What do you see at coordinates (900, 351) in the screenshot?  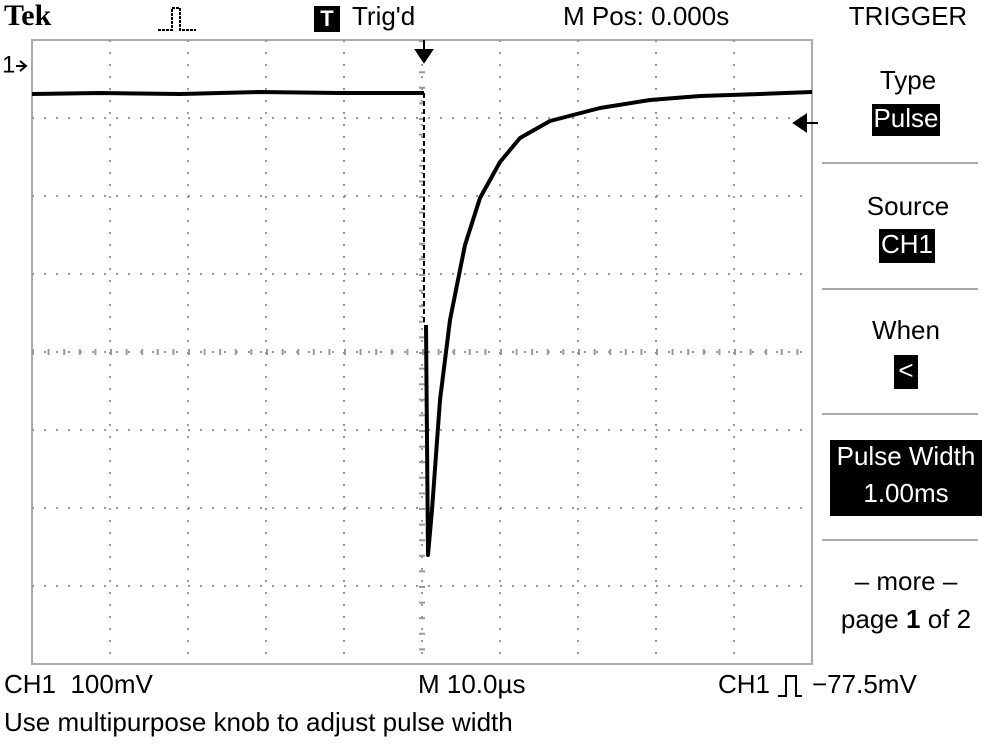 I see `menu-separators` at bounding box center [900, 351].